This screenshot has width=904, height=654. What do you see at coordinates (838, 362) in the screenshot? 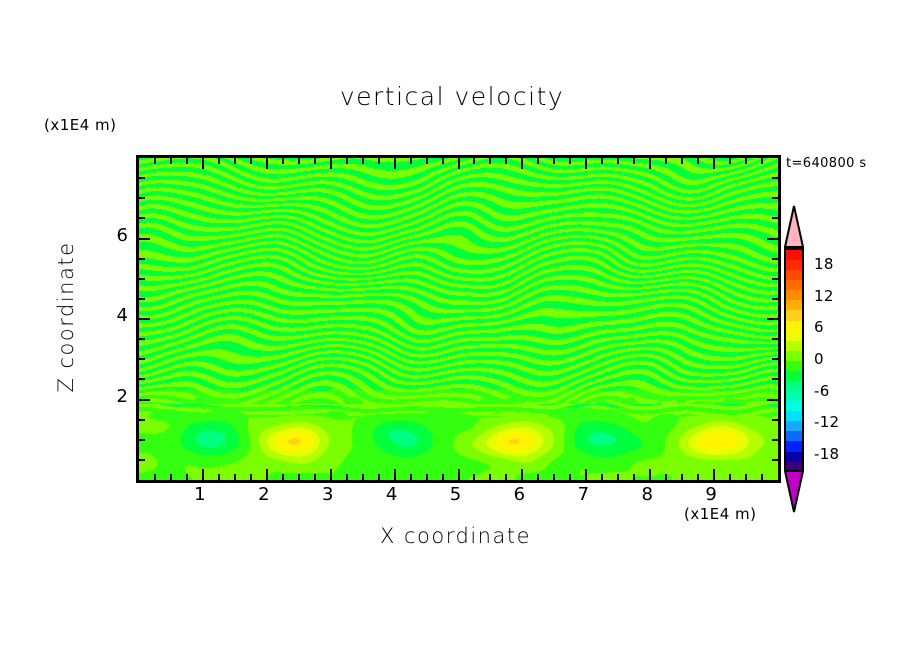
I see `colorbar: 18 12 6 0 -6 -12 -18` at bounding box center [838, 362].